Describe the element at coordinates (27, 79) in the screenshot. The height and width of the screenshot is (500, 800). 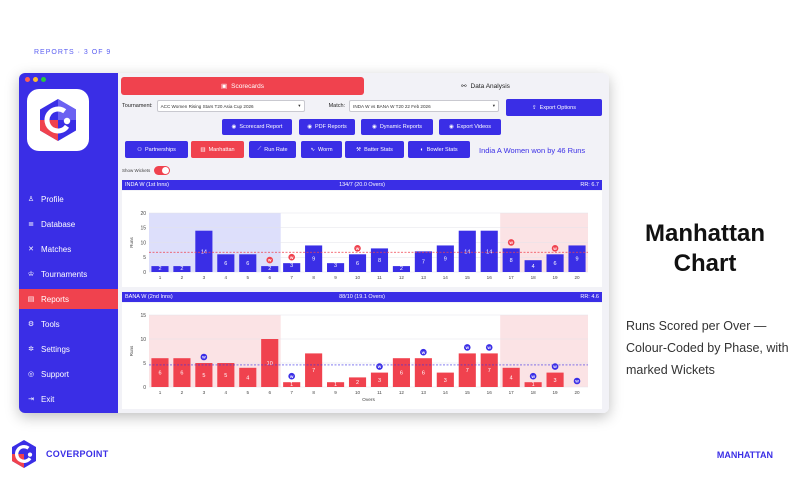
I see `close-window-button` at that location.